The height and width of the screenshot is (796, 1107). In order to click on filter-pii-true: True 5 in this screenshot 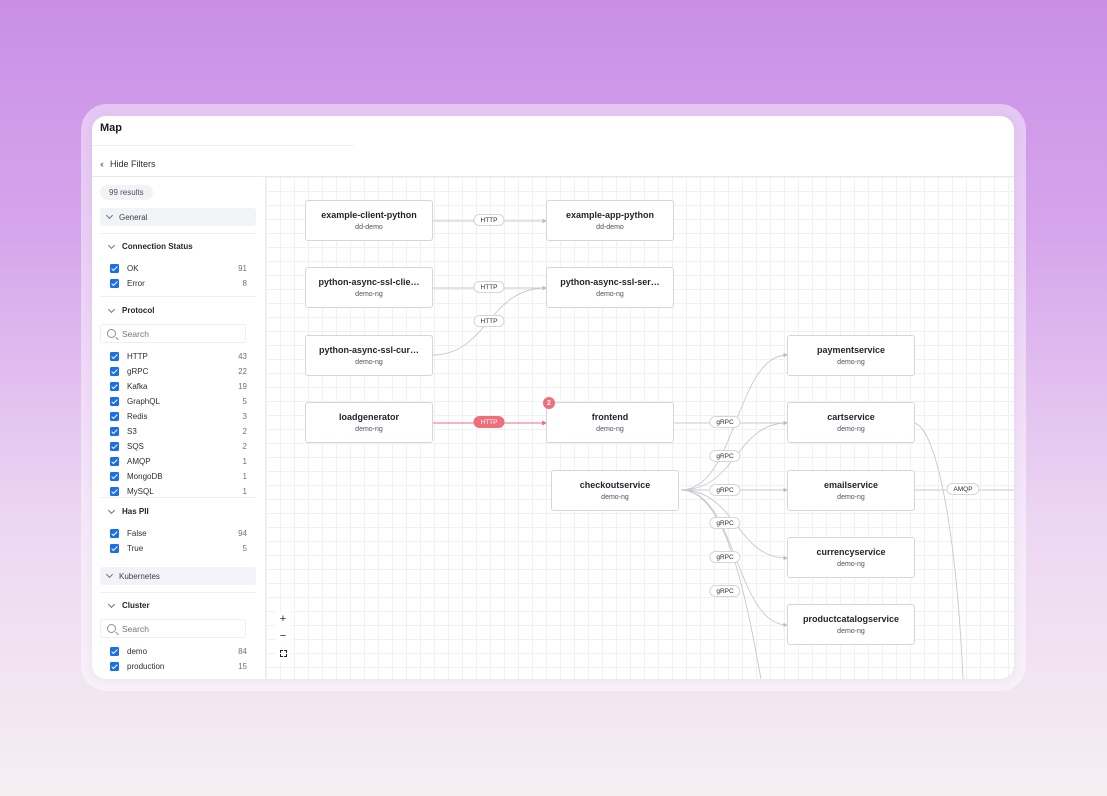, I will do `click(178, 548)`.